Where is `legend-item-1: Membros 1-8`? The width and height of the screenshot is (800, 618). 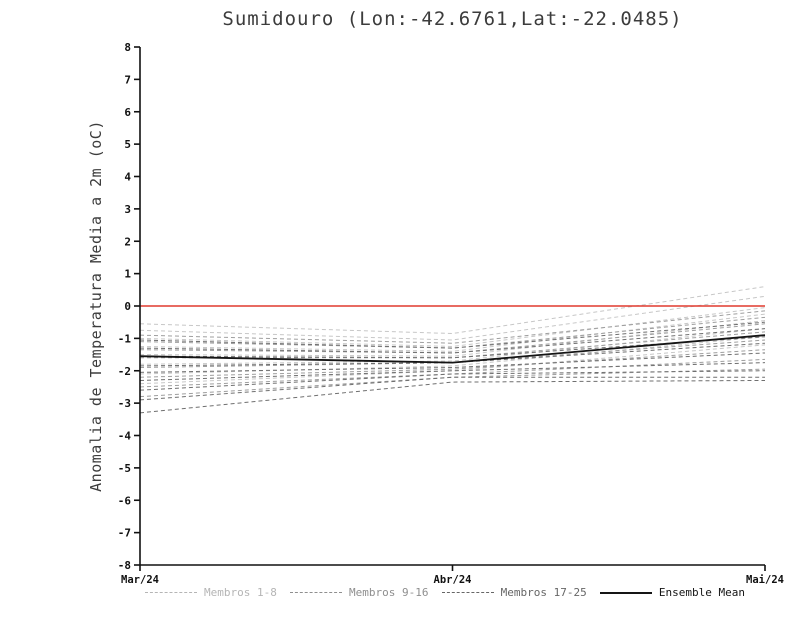
legend-item-1: Membros 1-8 is located at coordinates (211, 592).